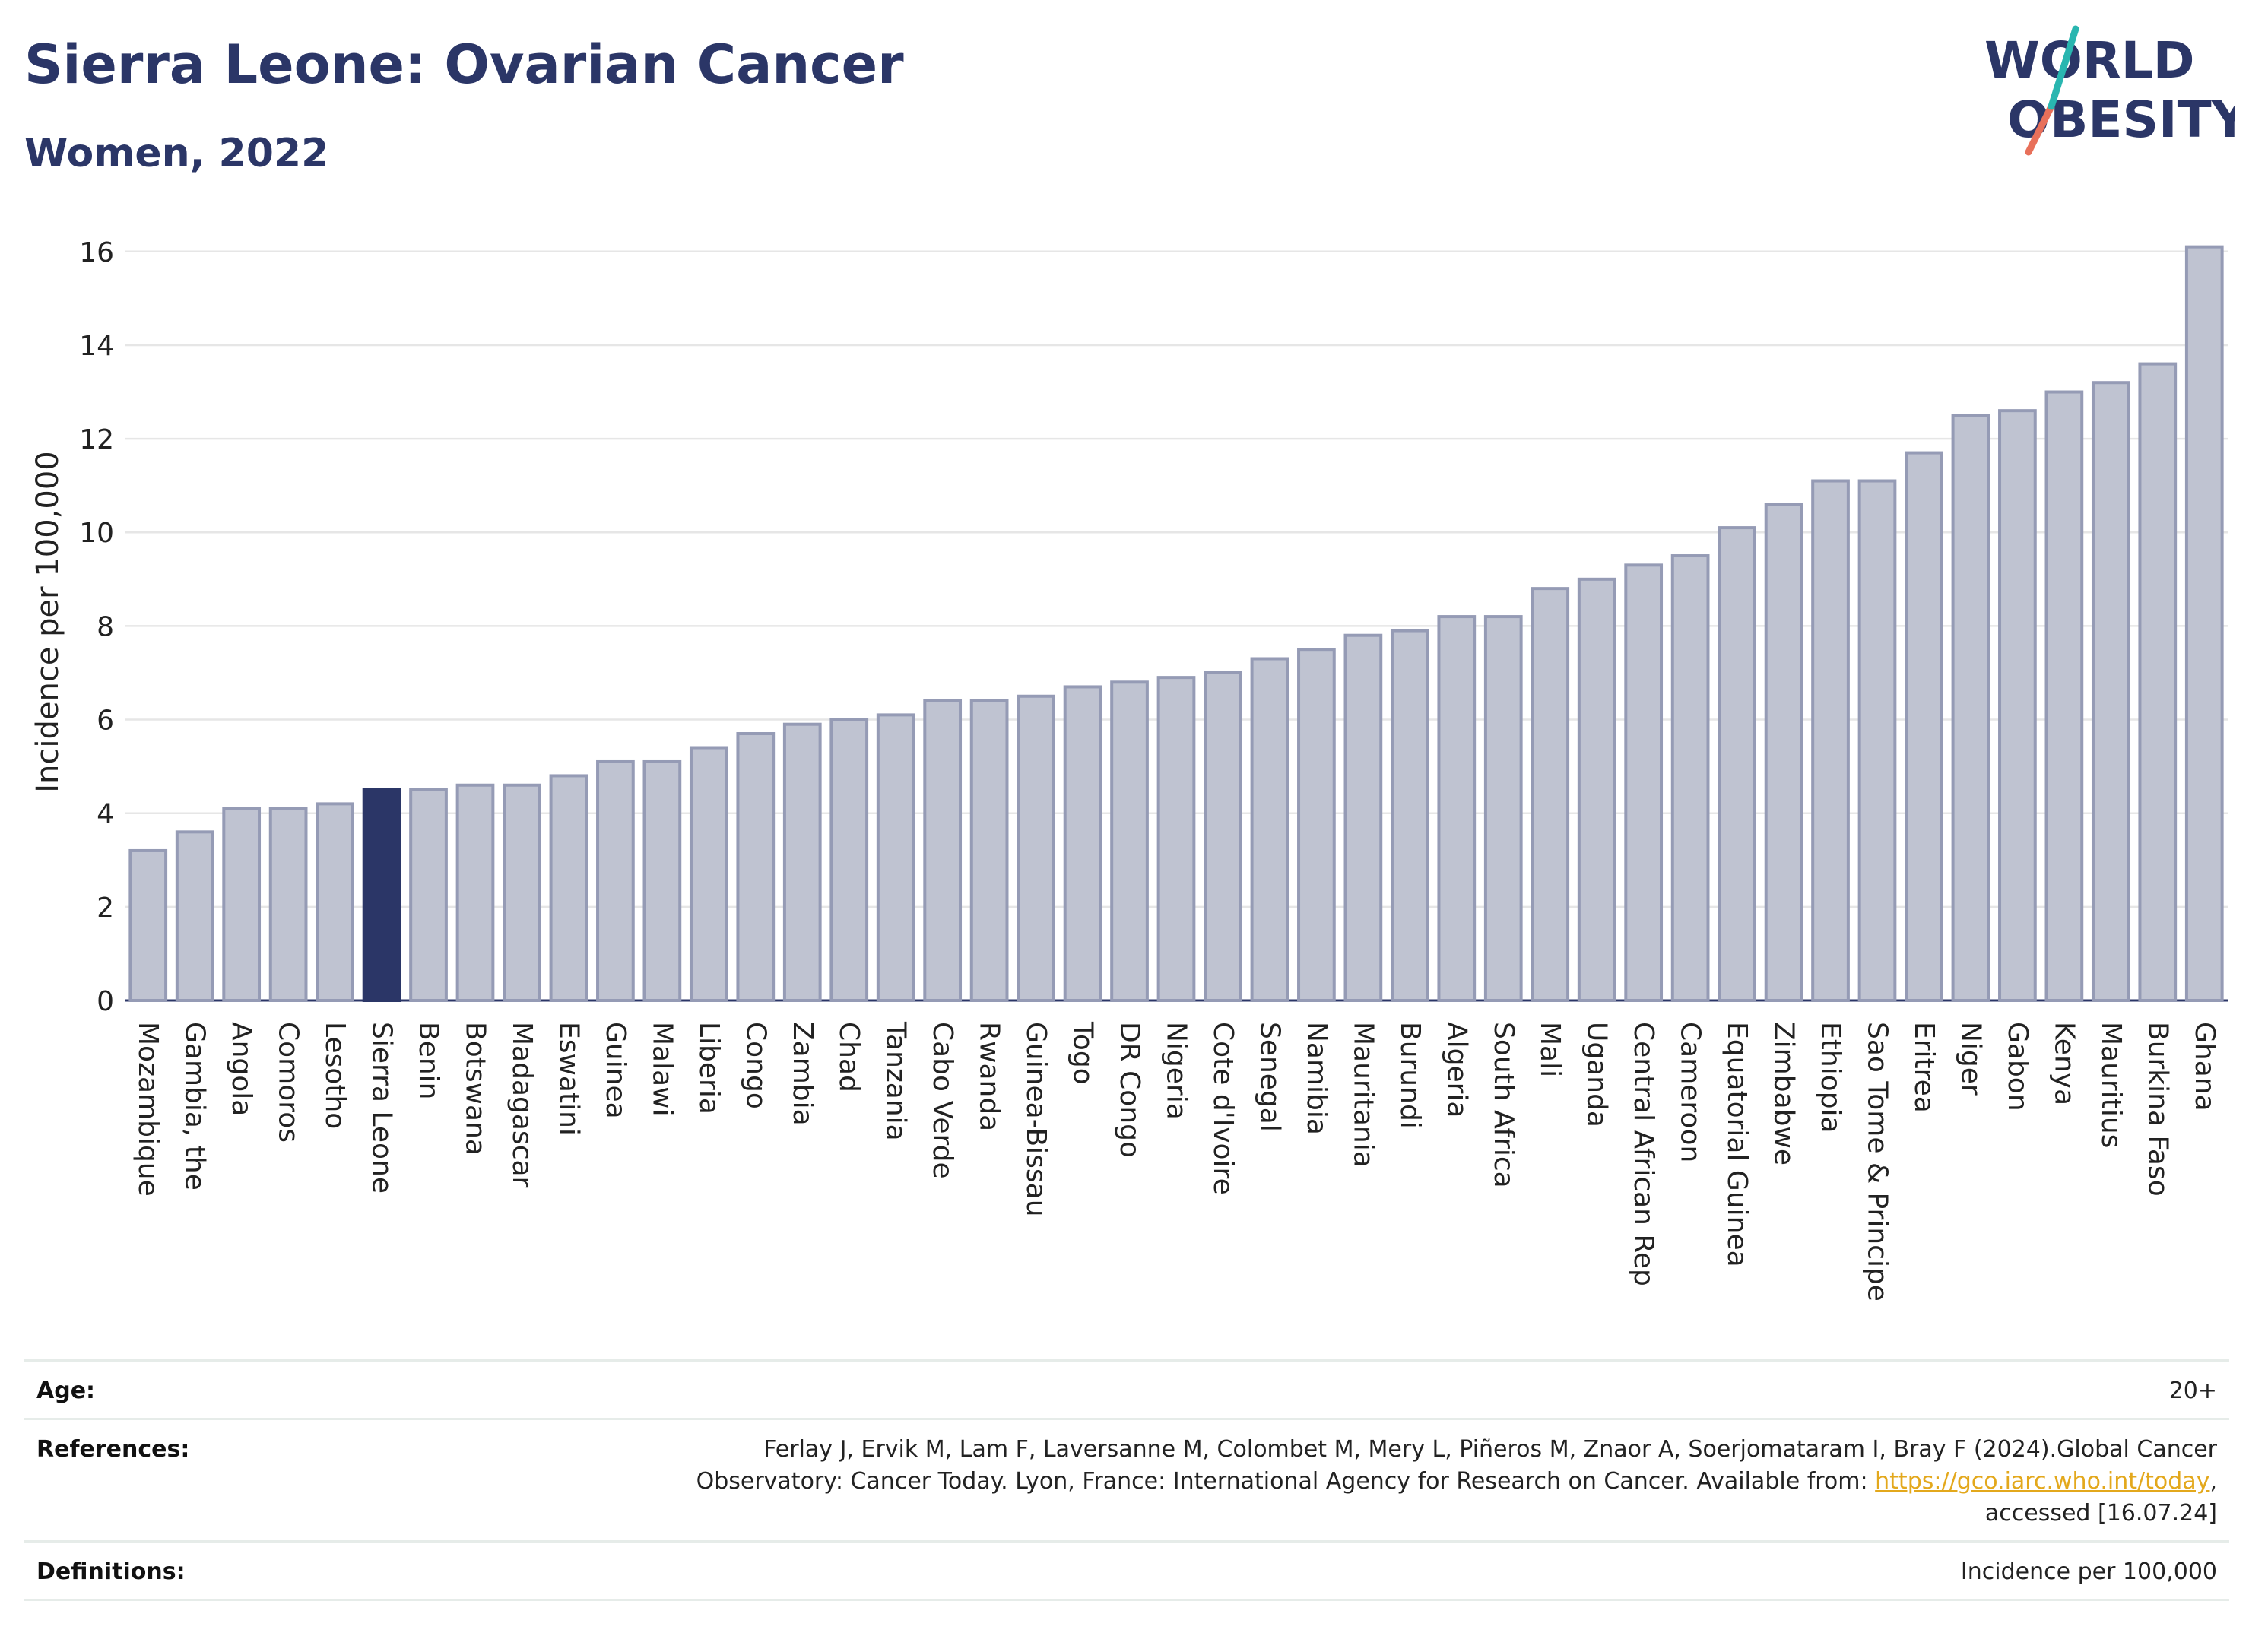 This screenshot has height=1652, width=2249. I want to click on definitions-label: Definitions:, so click(111, 1571).